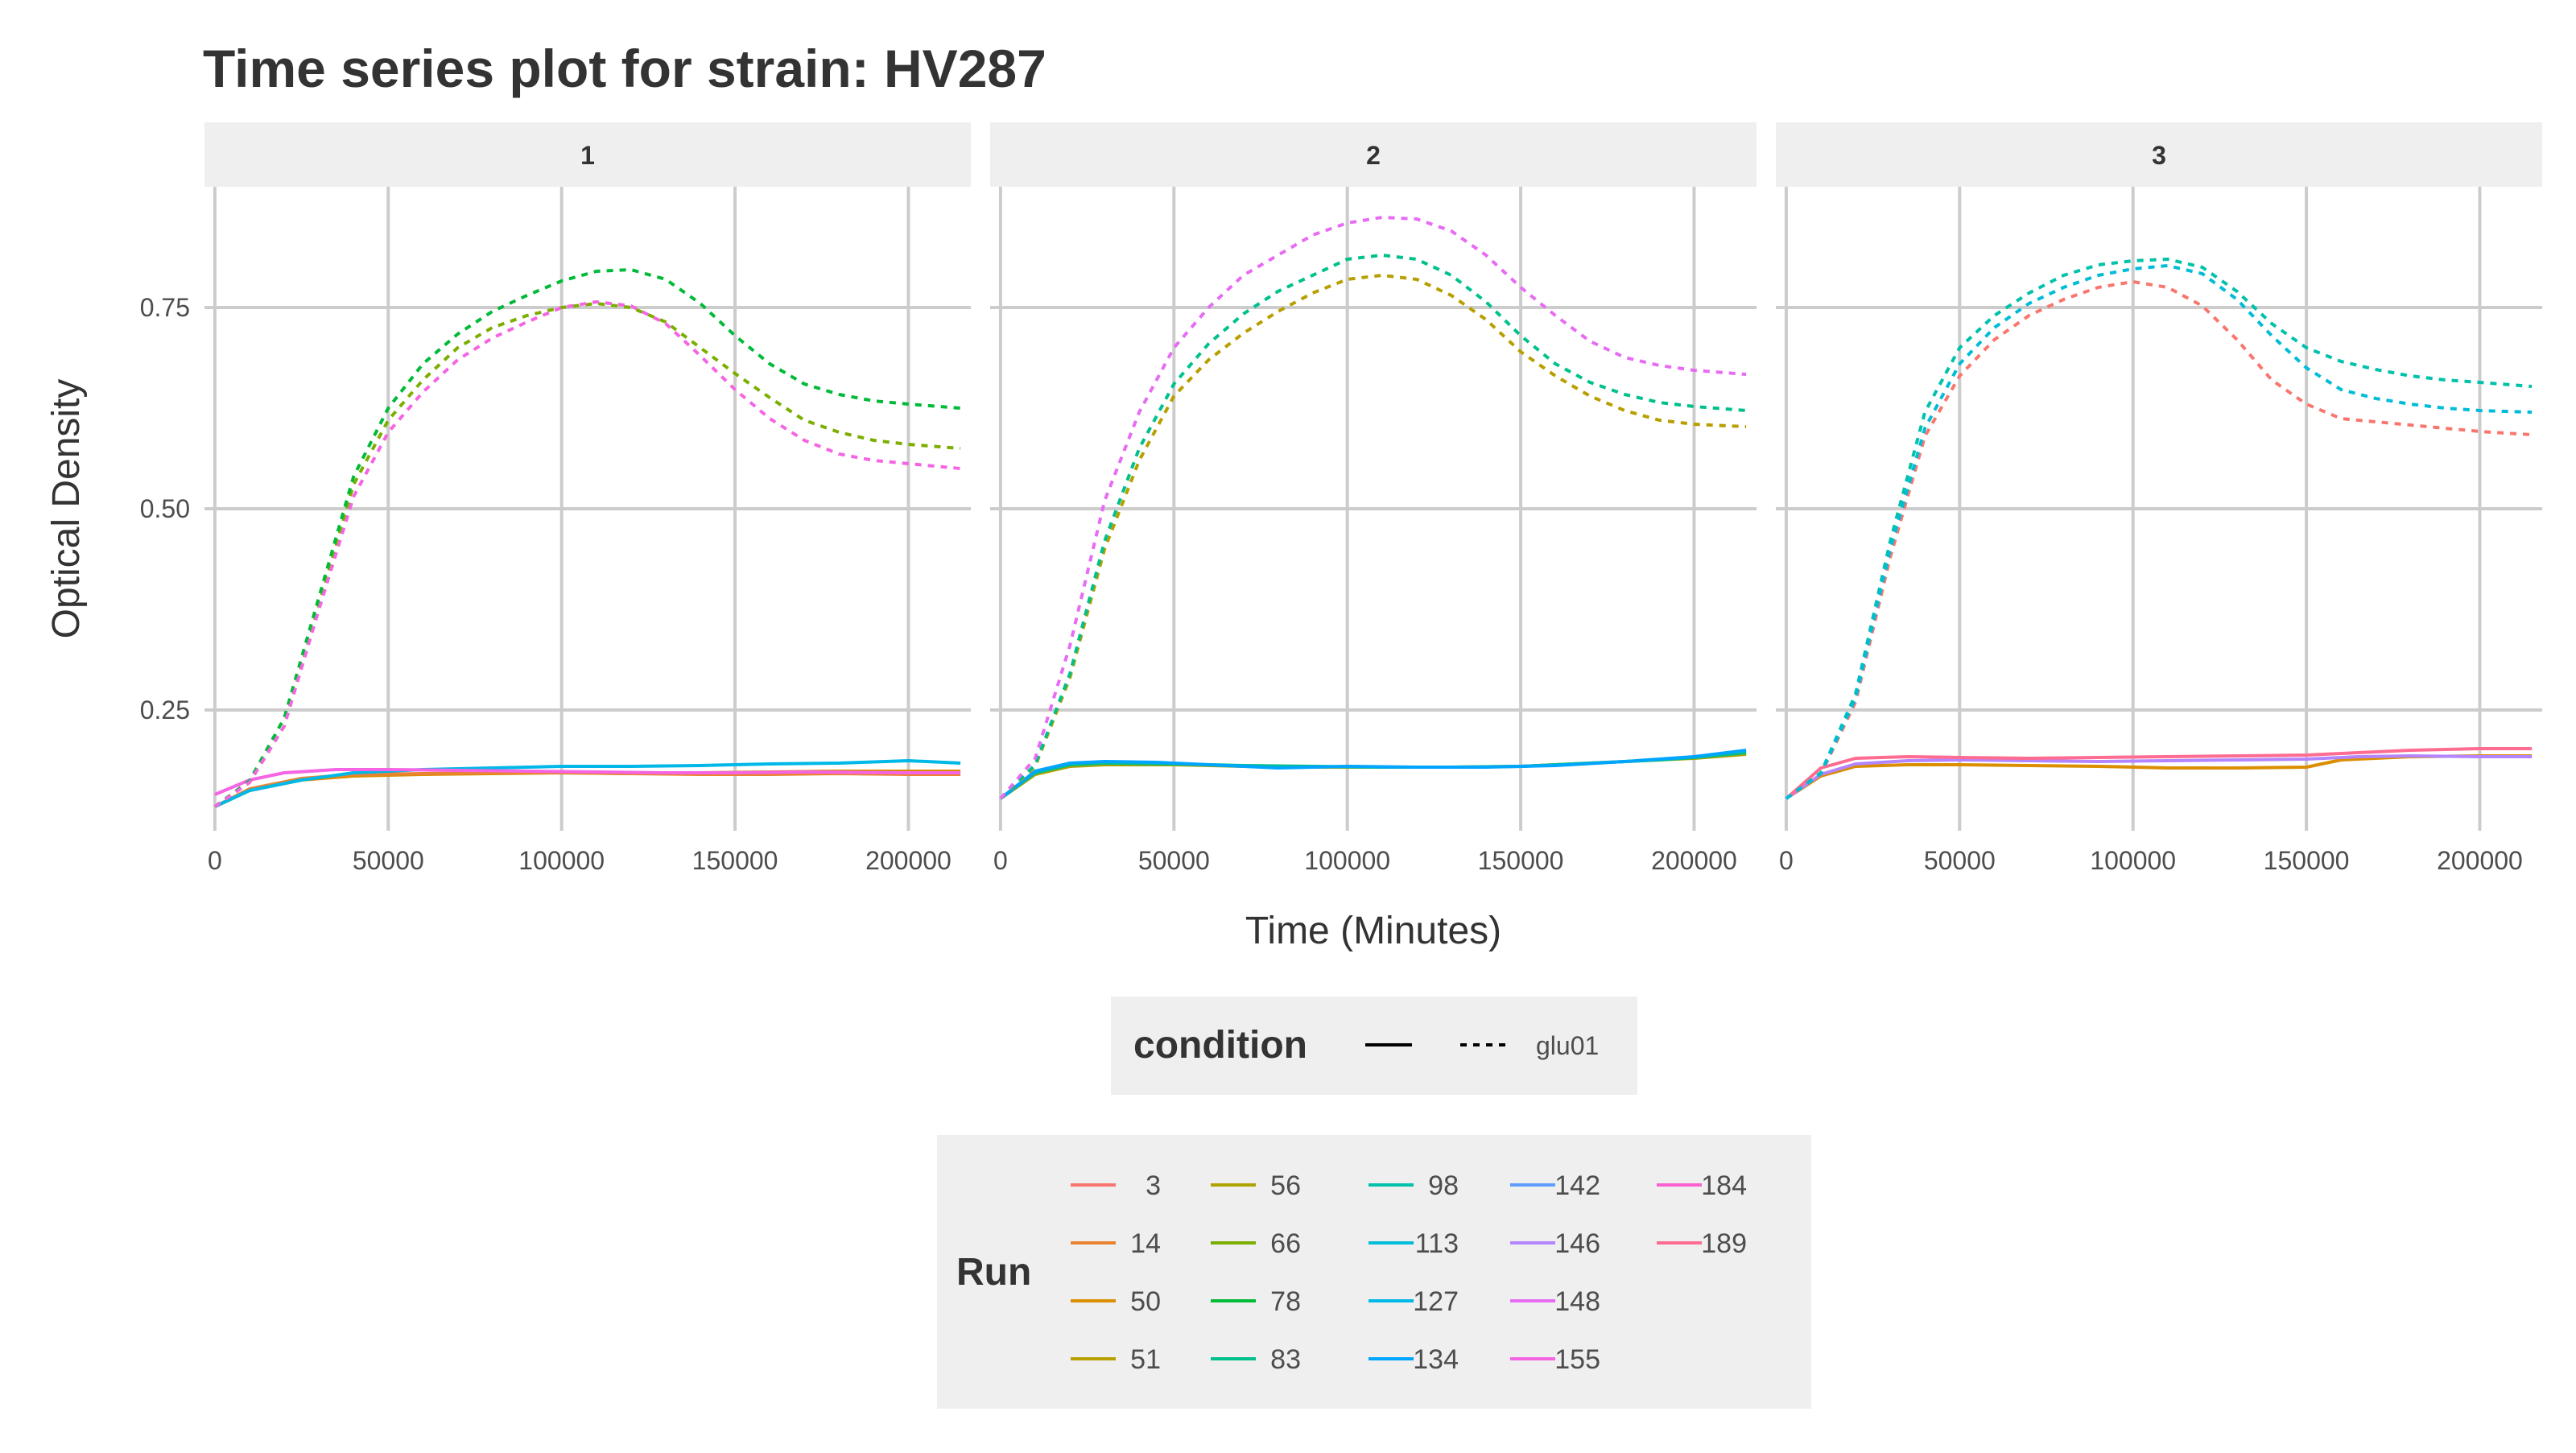 Image resolution: width=2576 pixels, height=1453 pixels. What do you see at coordinates (1436, 1360) in the screenshot?
I see `legend-run-label: 134` at bounding box center [1436, 1360].